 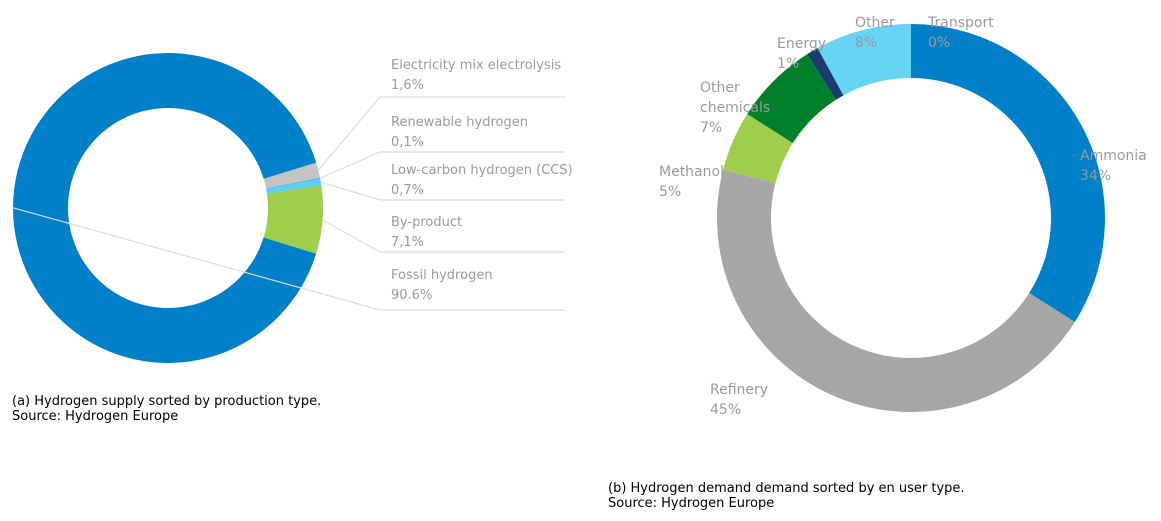 I want to click on value-label: 5%, so click(x=670, y=192).